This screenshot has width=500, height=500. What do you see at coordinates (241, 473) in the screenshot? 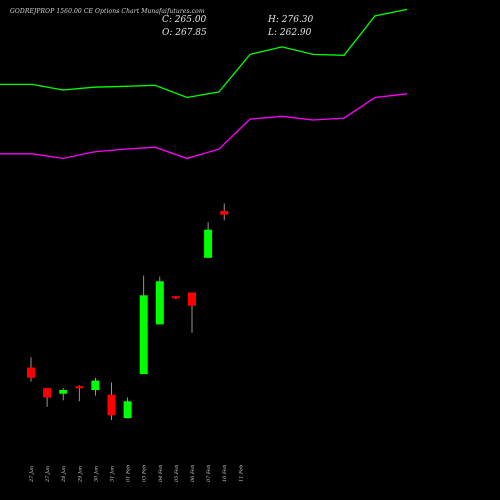
I see `date-label: 11 Feb` at bounding box center [241, 473].